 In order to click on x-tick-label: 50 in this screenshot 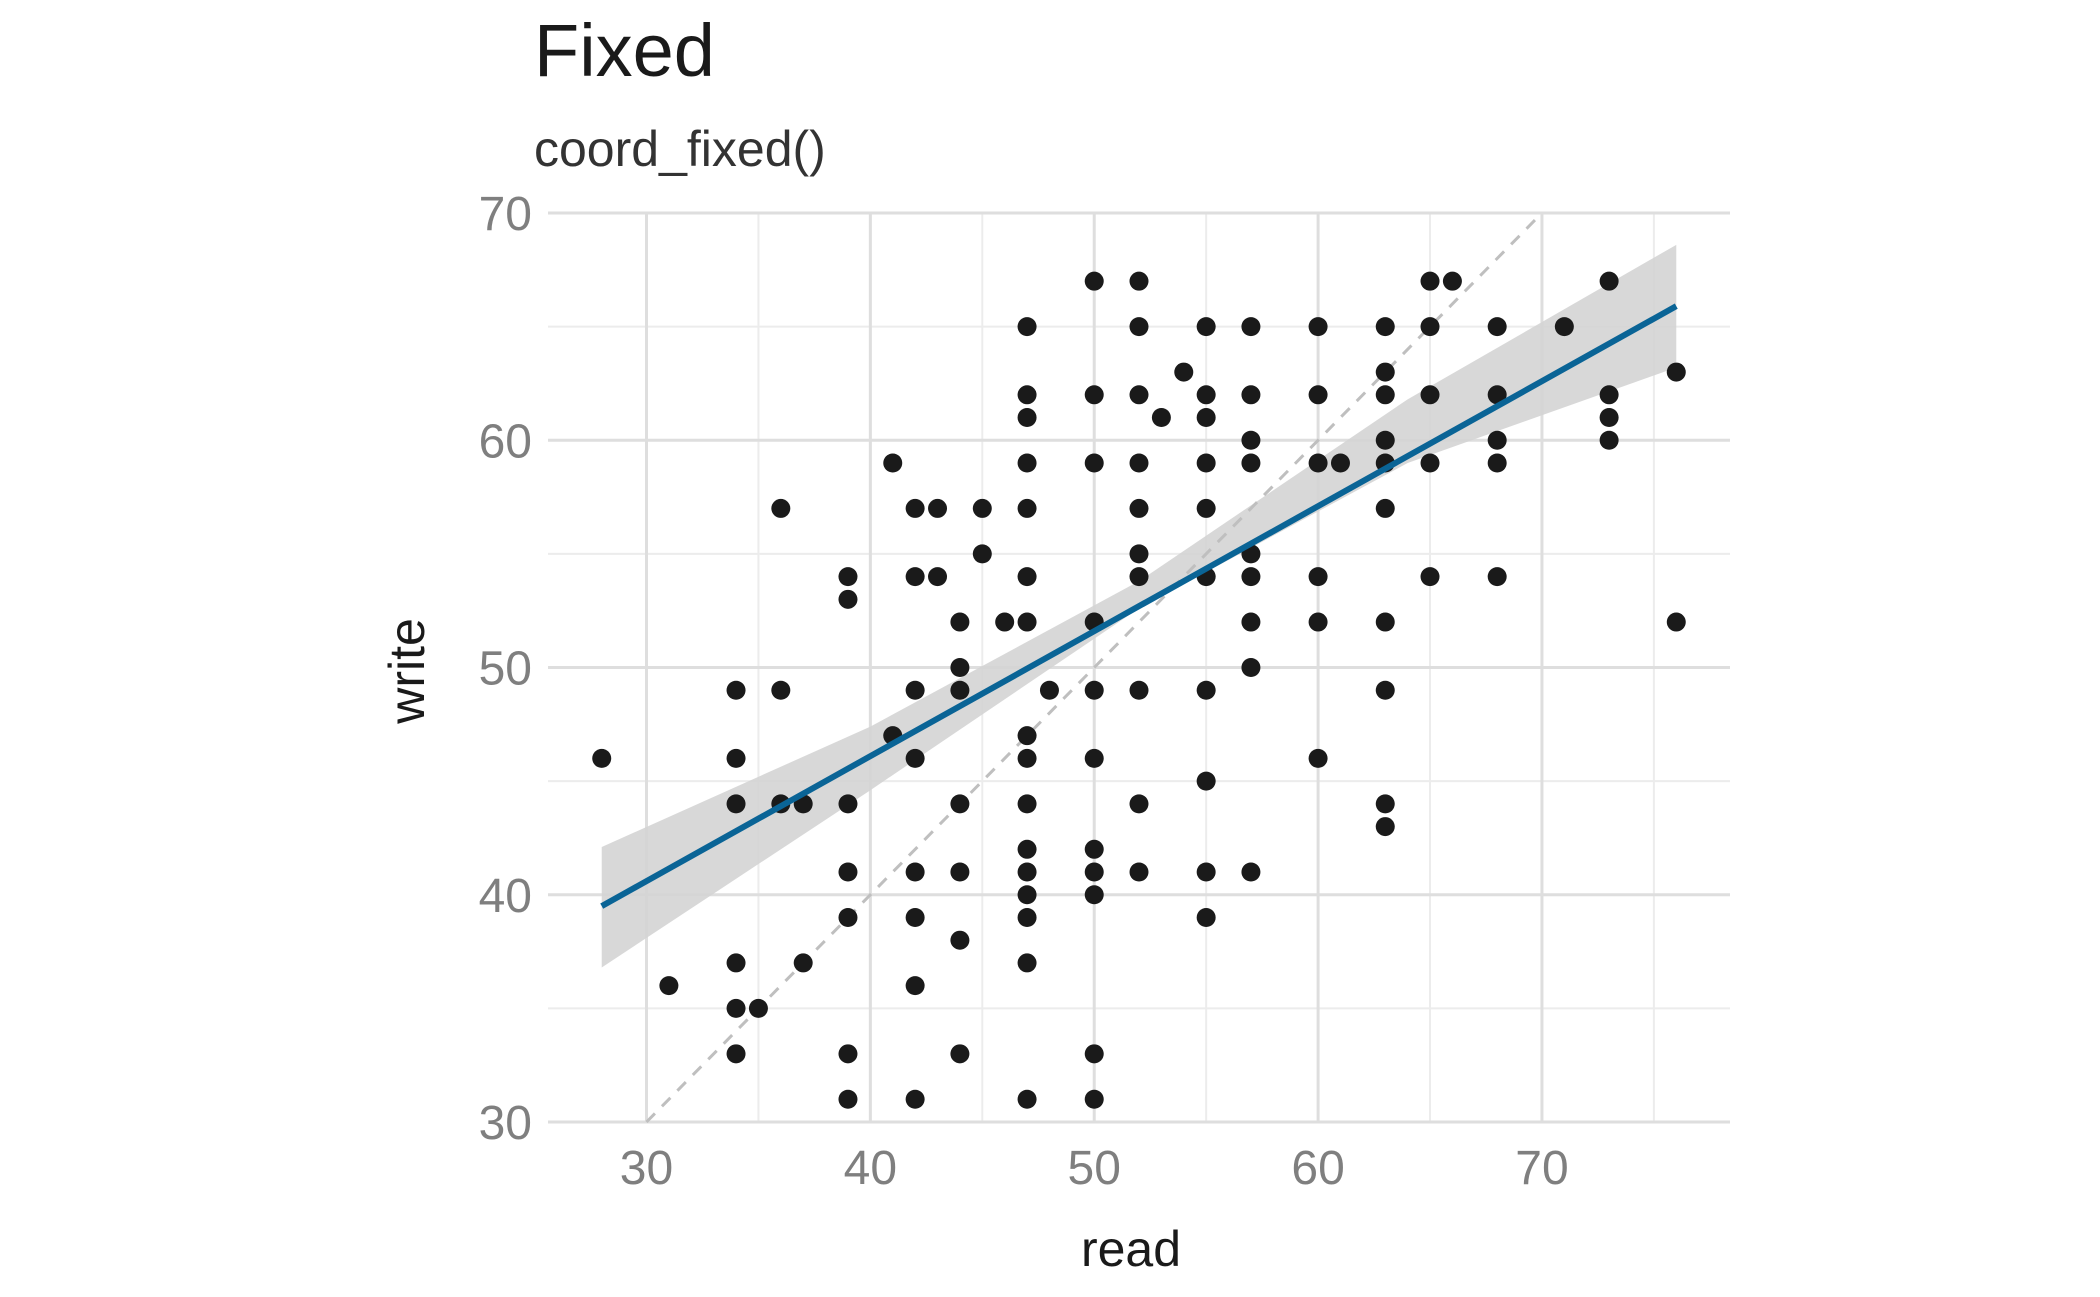, I will do `click(1094, 1168)`.